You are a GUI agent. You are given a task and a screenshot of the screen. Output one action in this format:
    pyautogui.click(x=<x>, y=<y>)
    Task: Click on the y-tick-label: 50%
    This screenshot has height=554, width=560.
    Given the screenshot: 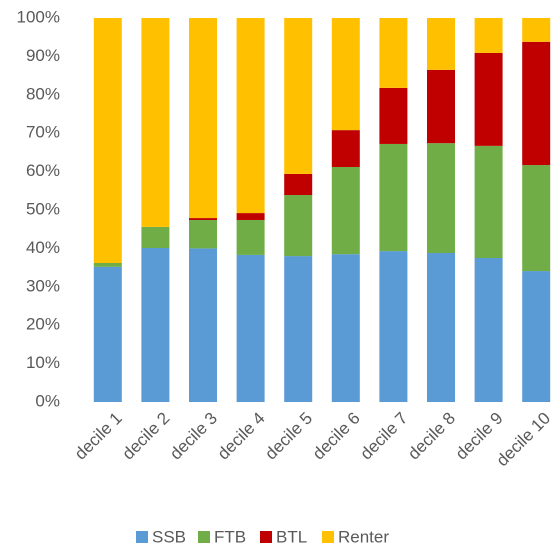 What is the action you would take?
    pyautogui.click(x=43, y=208)
    